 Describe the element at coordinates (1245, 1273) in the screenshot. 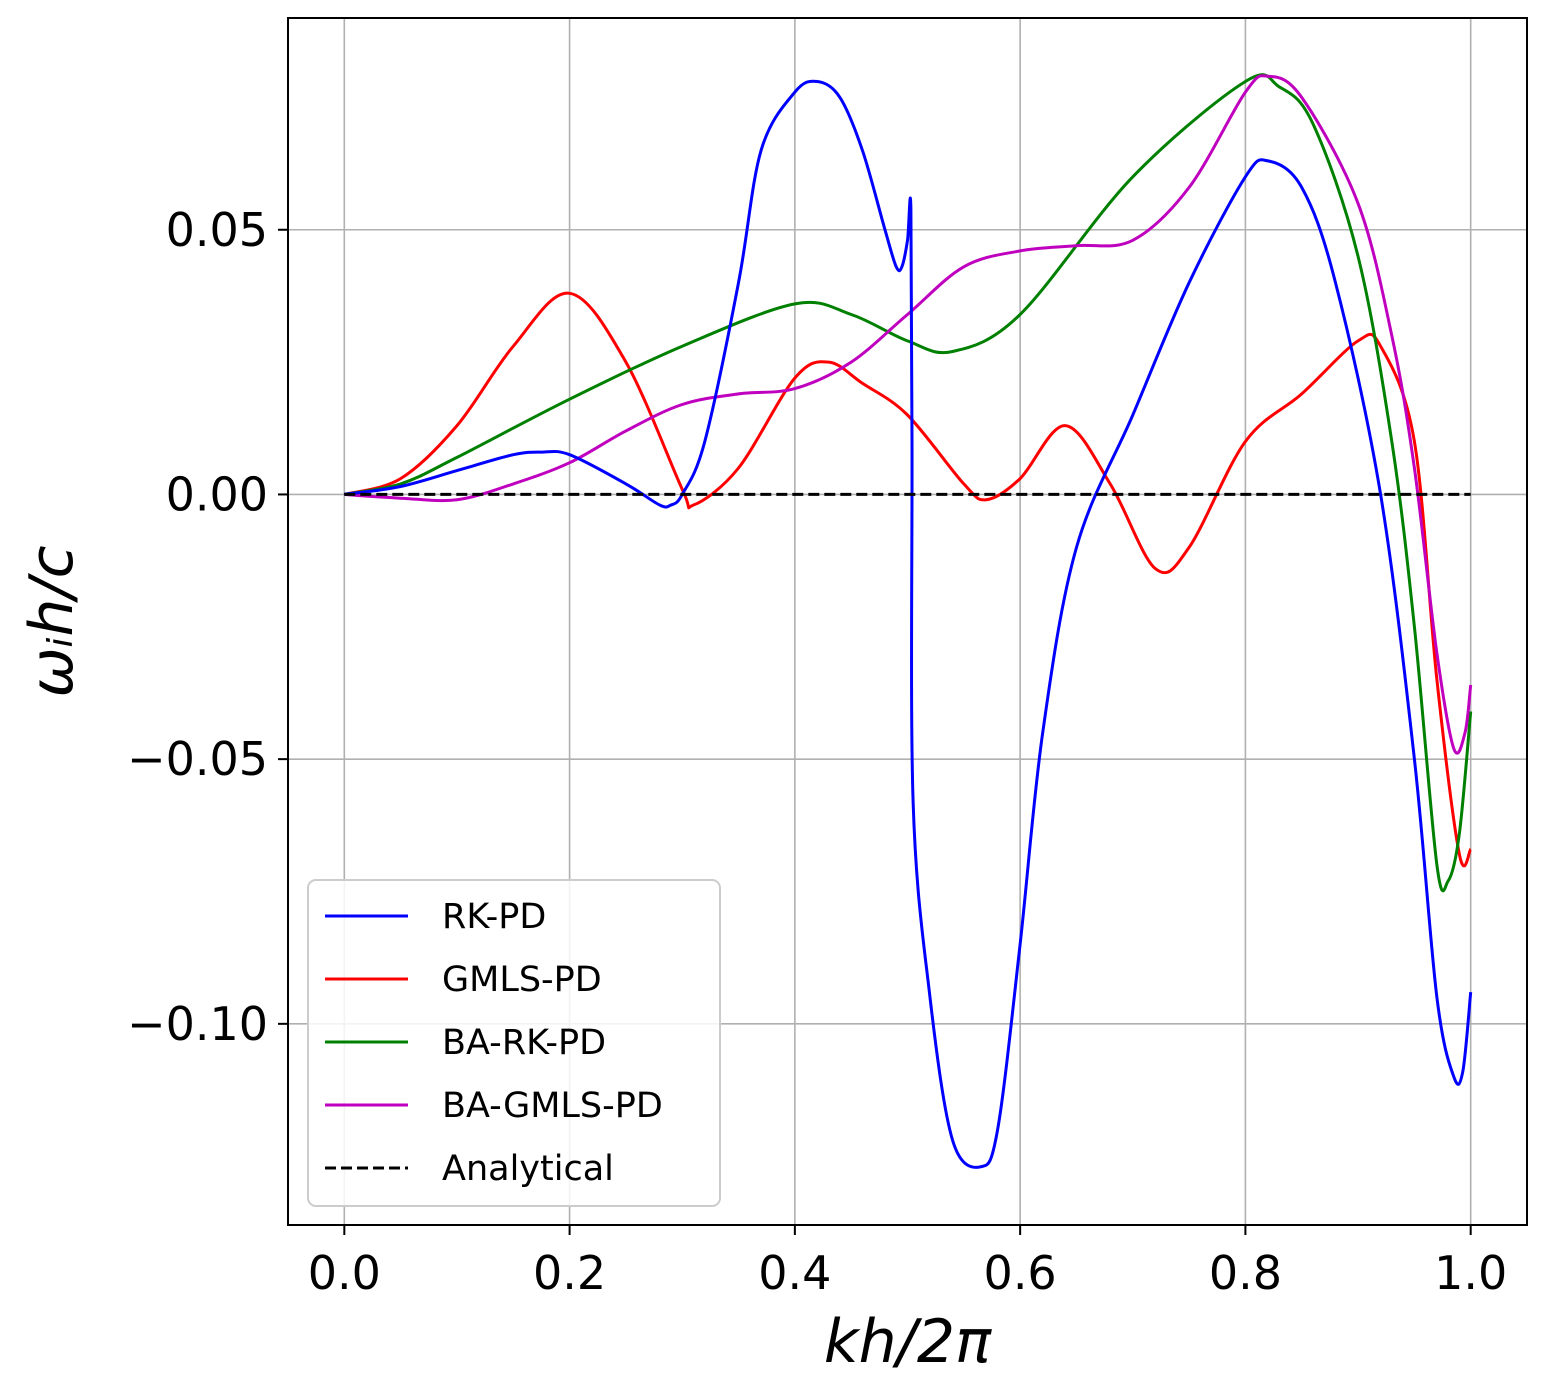

I see `x-tick-label-4: 0.8` at that location.